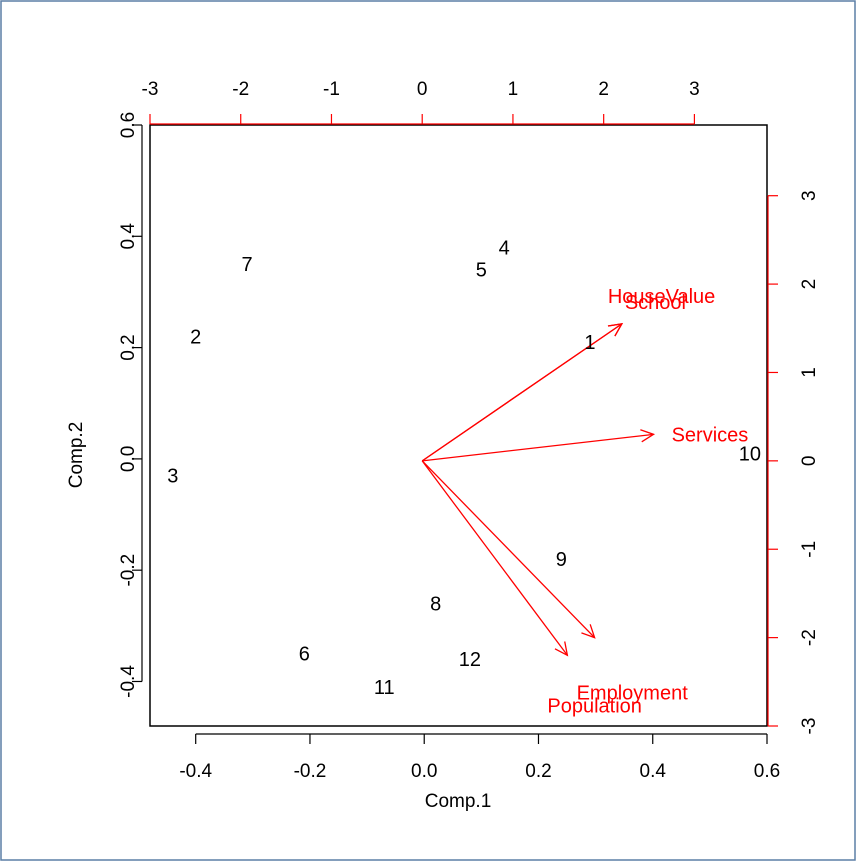  Describe the element at coordinates (809, 372) in the screenshot. I see `right-tick-label: 1` at that location.